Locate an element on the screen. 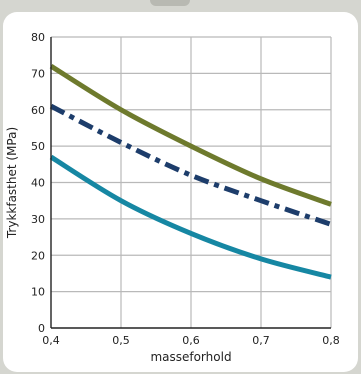 The height and width of the screenshot is (374, 361). x-tick-labels: 0,4 0,5 0,6 0,7 0,8 is located at coordinates (191, 340).